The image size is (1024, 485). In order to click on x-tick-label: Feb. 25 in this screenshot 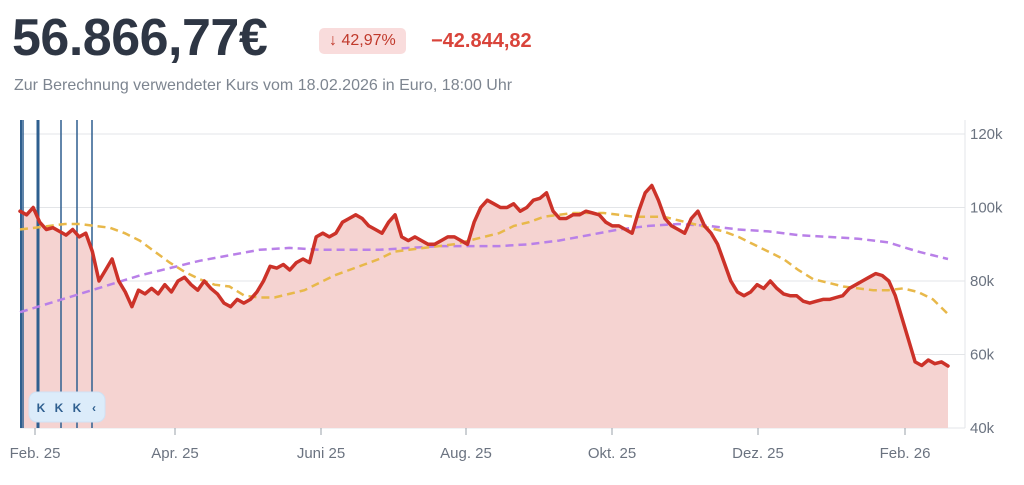, I will do `click(35, 453)`.